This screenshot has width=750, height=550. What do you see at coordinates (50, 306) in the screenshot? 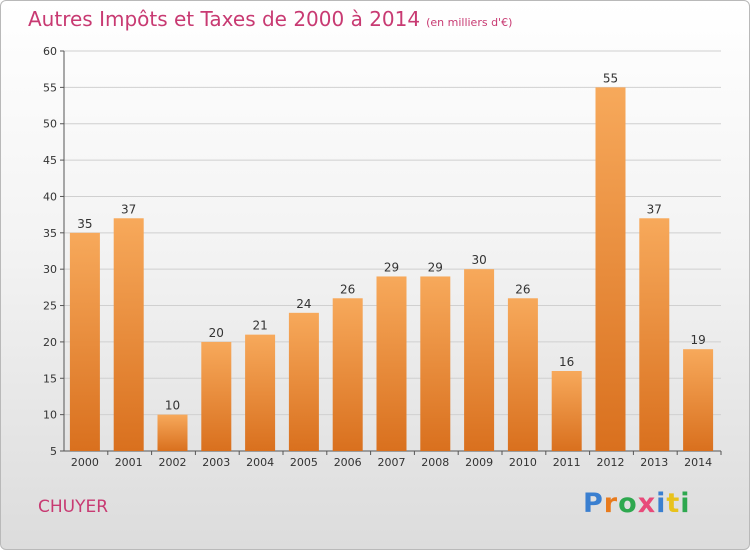
I see `y-tick-label: 25` at bounding box center [50, 306].